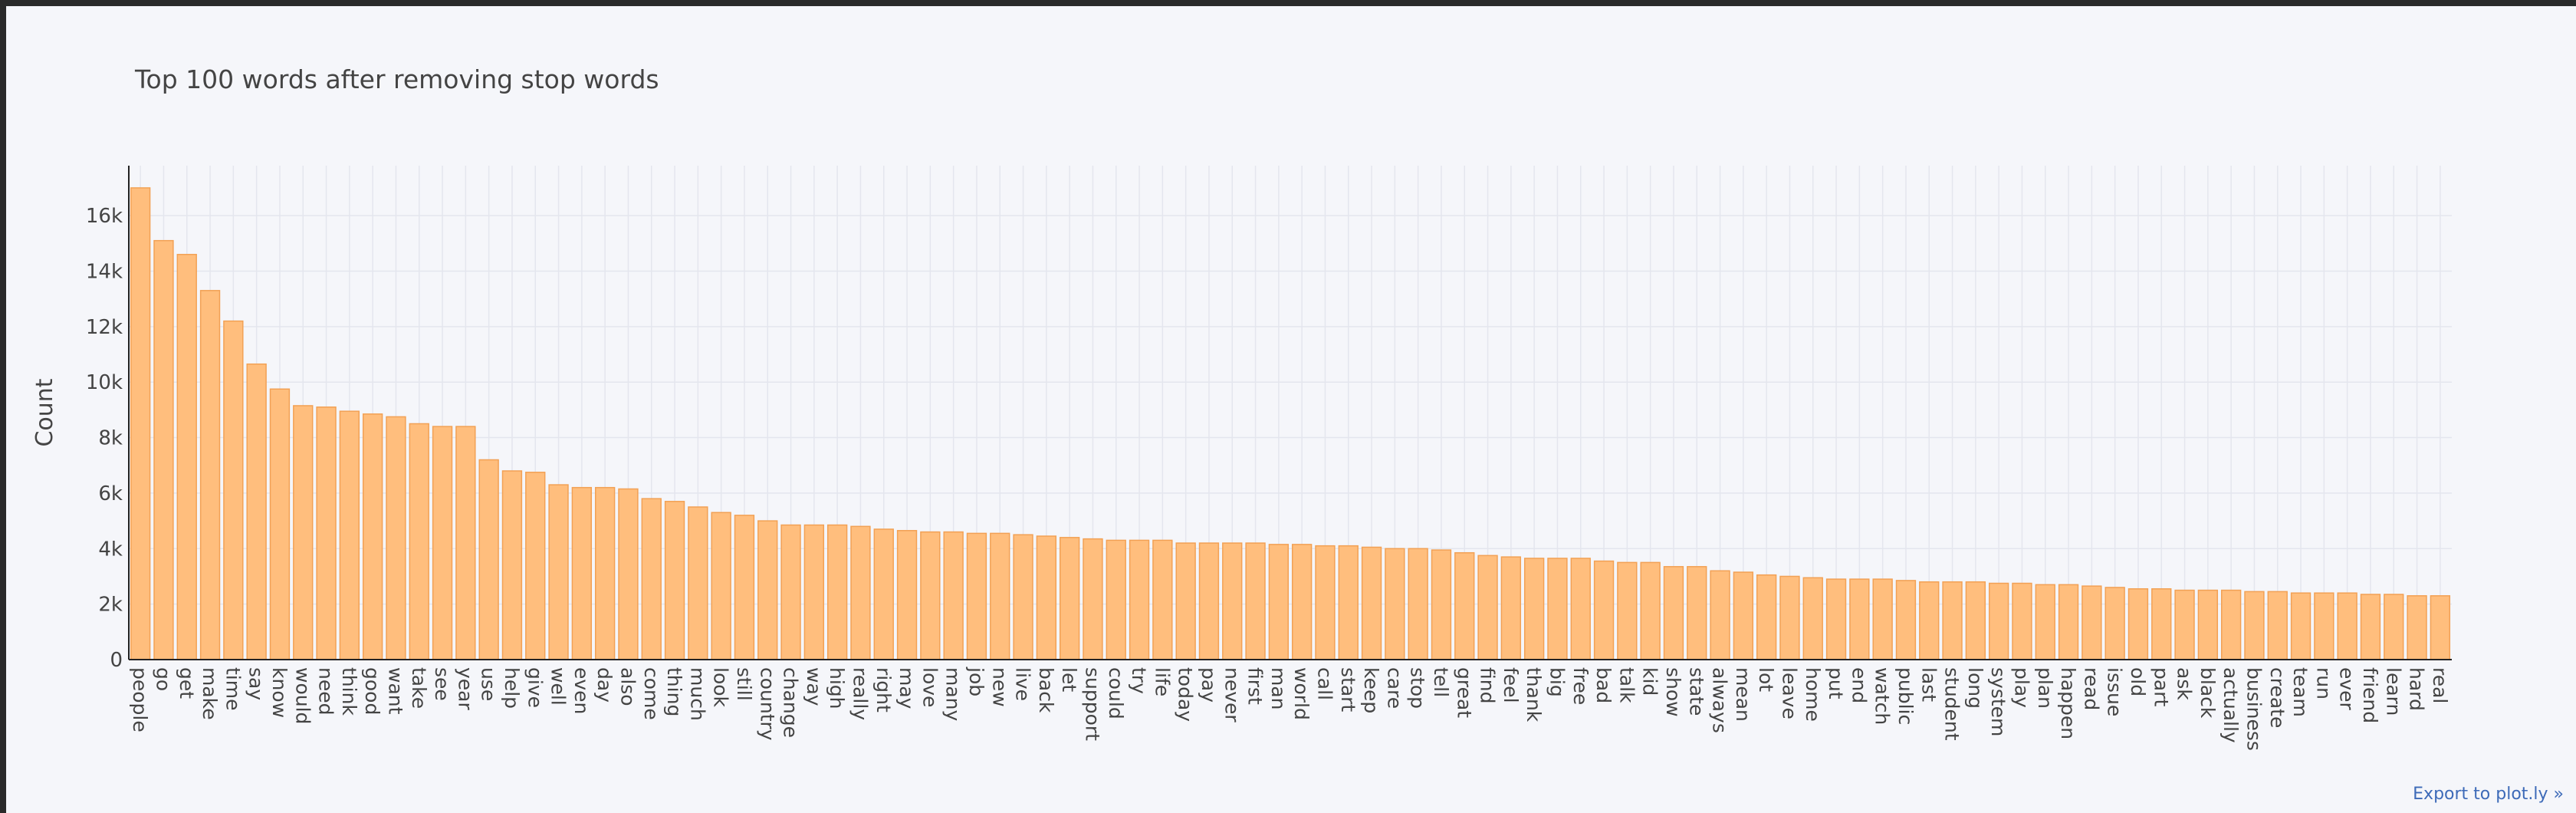 Image resolution: width=2576 pixels, height=813 pixels. What do you see at coordinates (1256, 686) in the screenshot?
I see `x-tick-label: first` at bounding box center [1256, 686].